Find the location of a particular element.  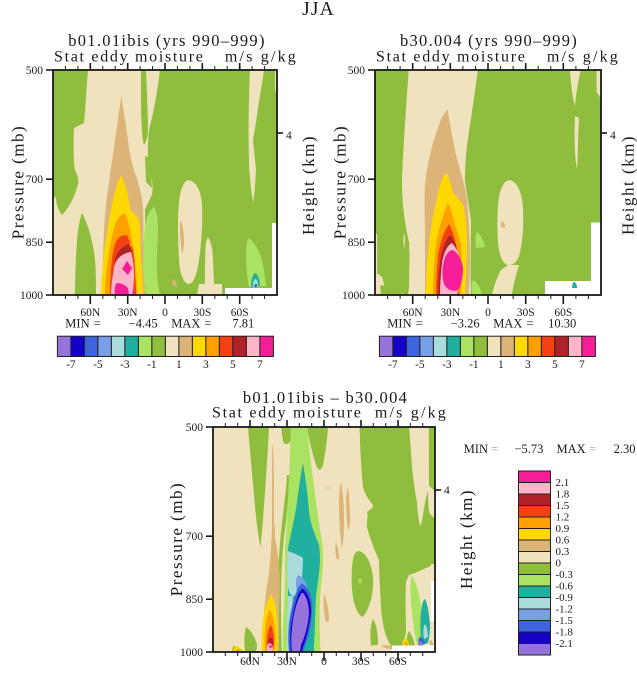

svg-text: JJA is located at coordinates (318, 10).